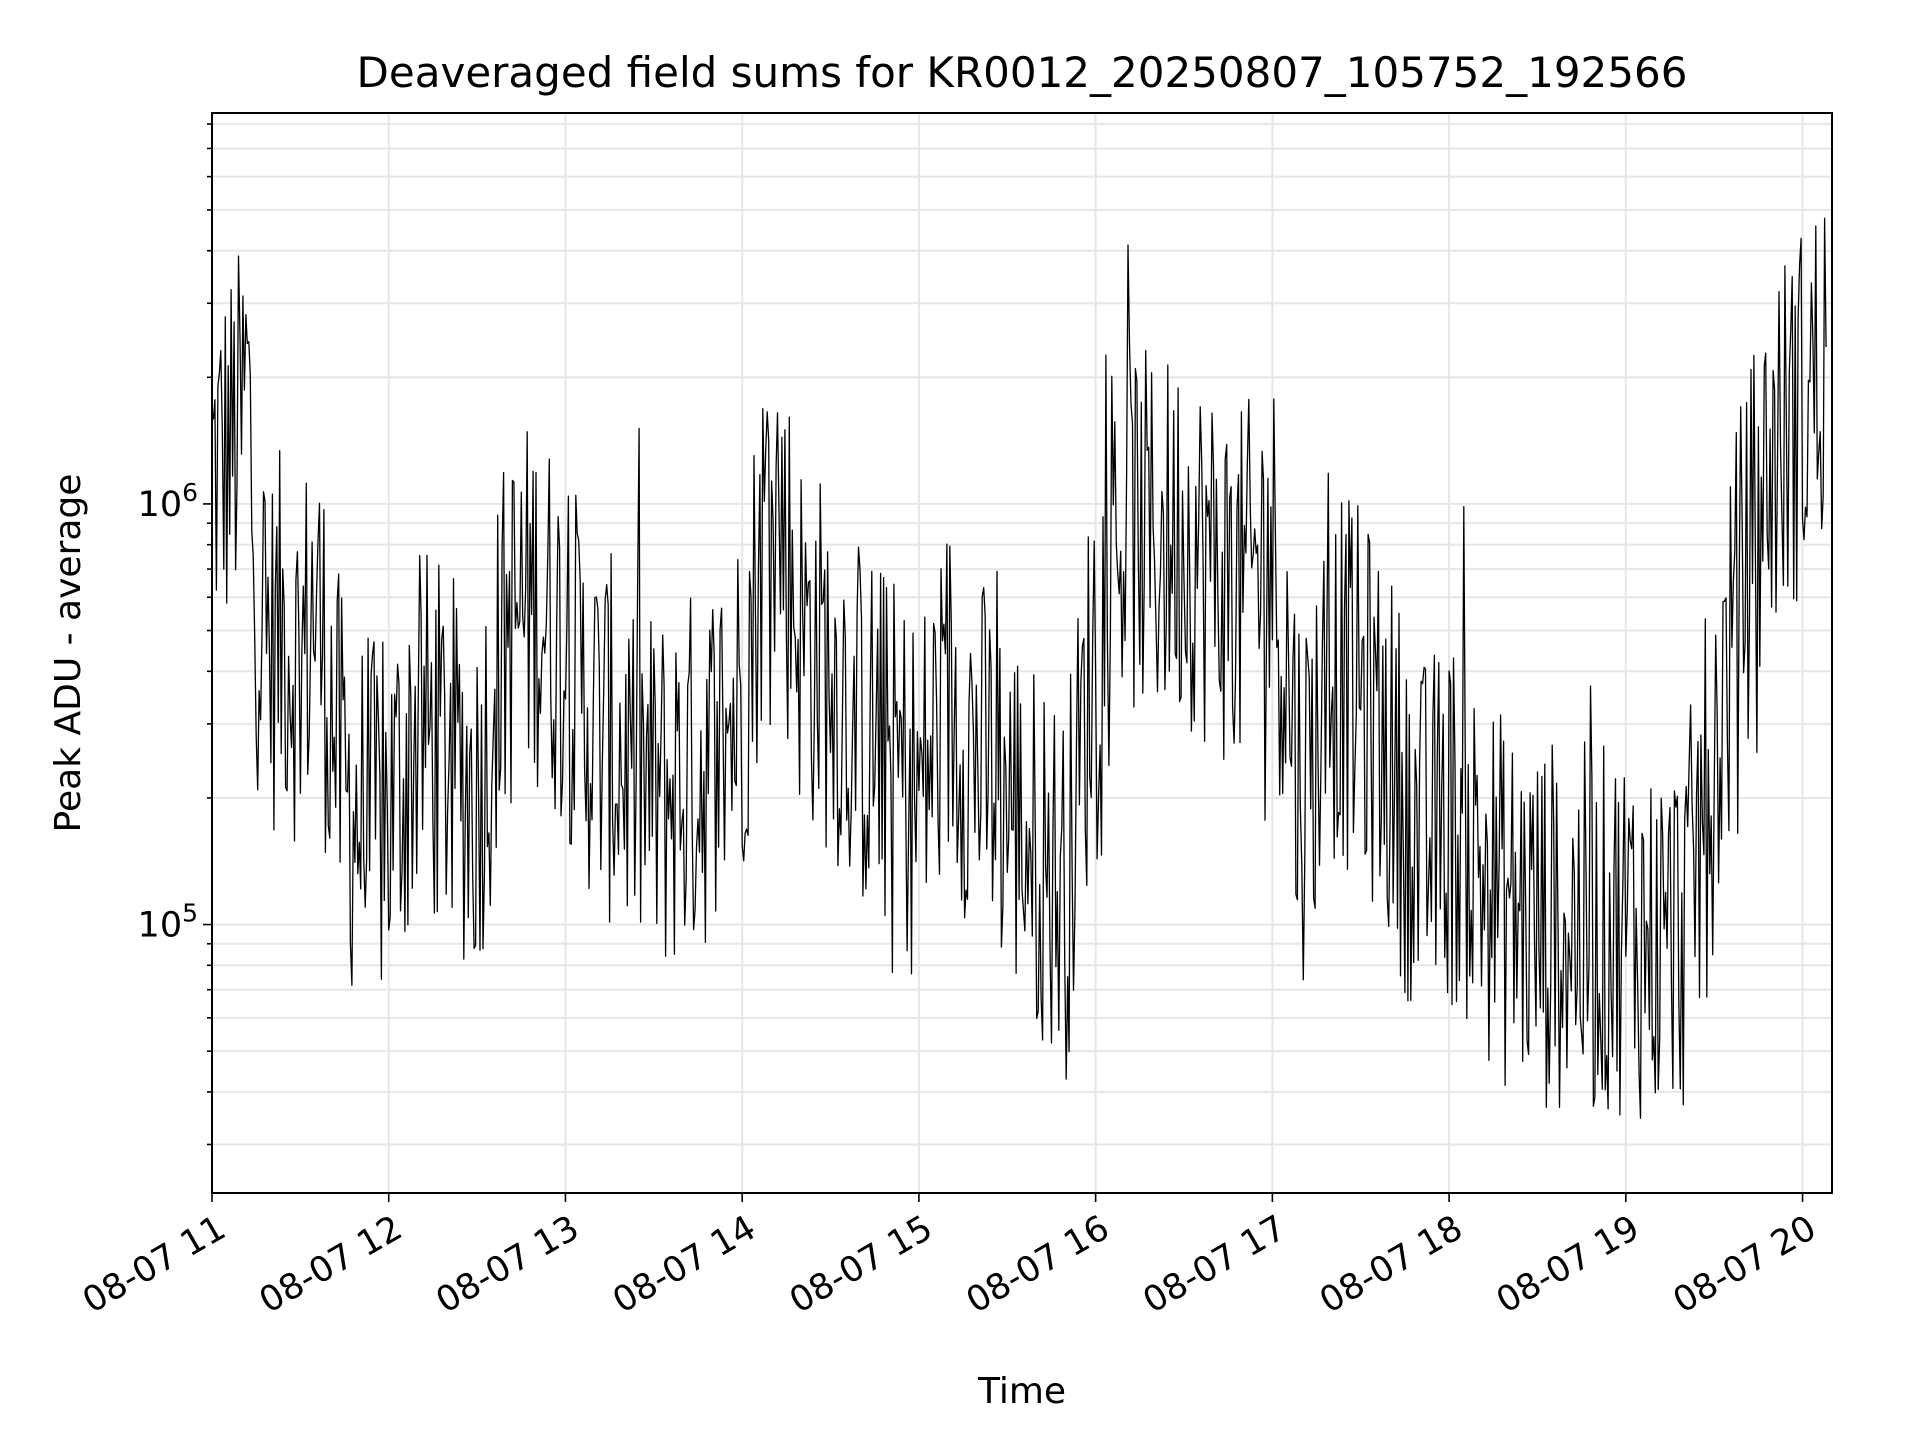 The height and width of the screenshot is (1440, 1920). I want to click on y-tick-label-exponent: 6, so click(190, 492).